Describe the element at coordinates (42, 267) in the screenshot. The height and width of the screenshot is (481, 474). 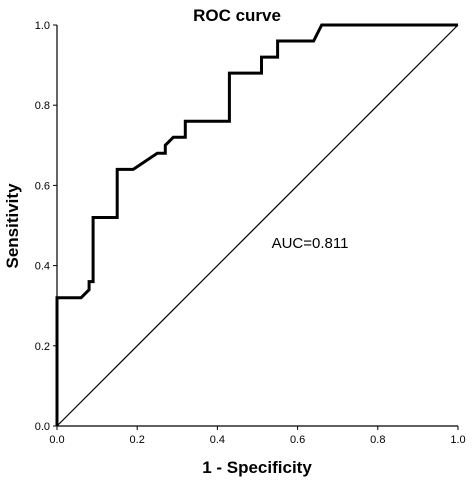
I see `y-tick-label: 0.4` at that location.